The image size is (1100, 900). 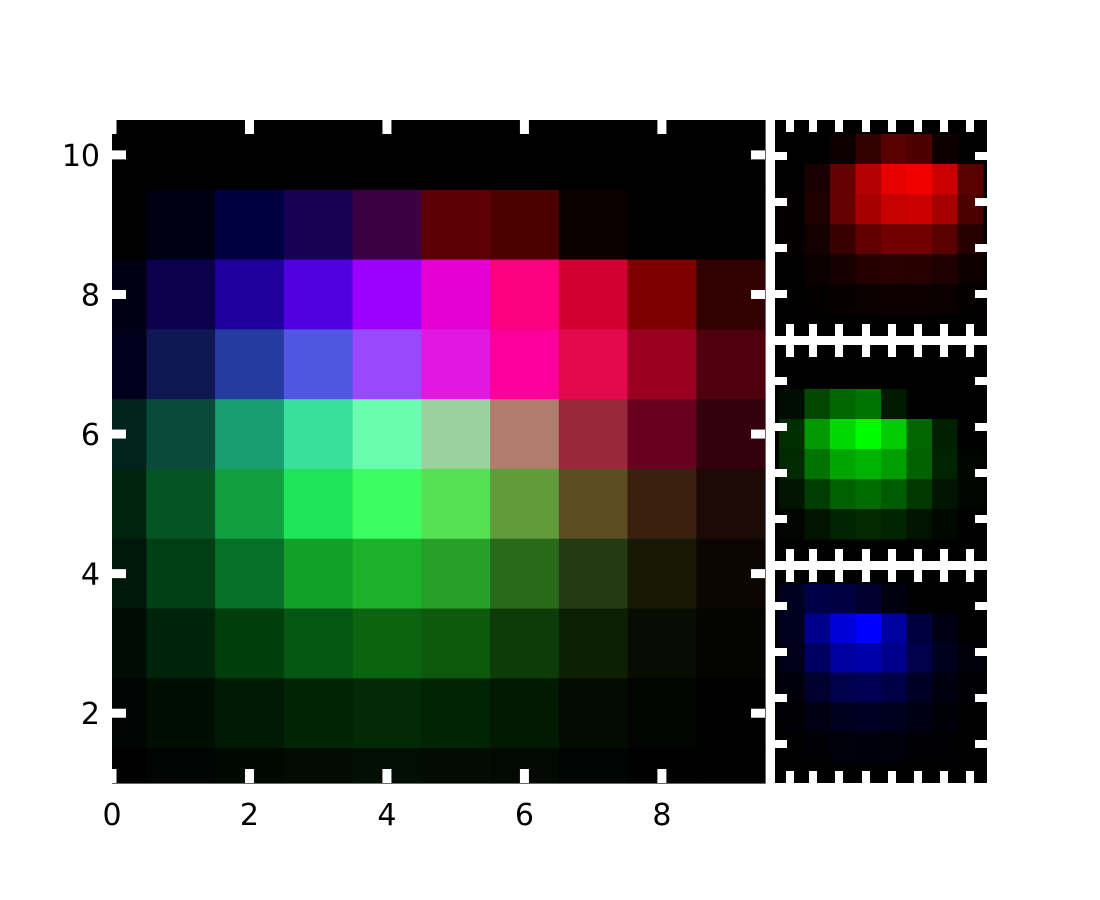 I want to click on y-tick-label: 2, so click(x=90, y=714).